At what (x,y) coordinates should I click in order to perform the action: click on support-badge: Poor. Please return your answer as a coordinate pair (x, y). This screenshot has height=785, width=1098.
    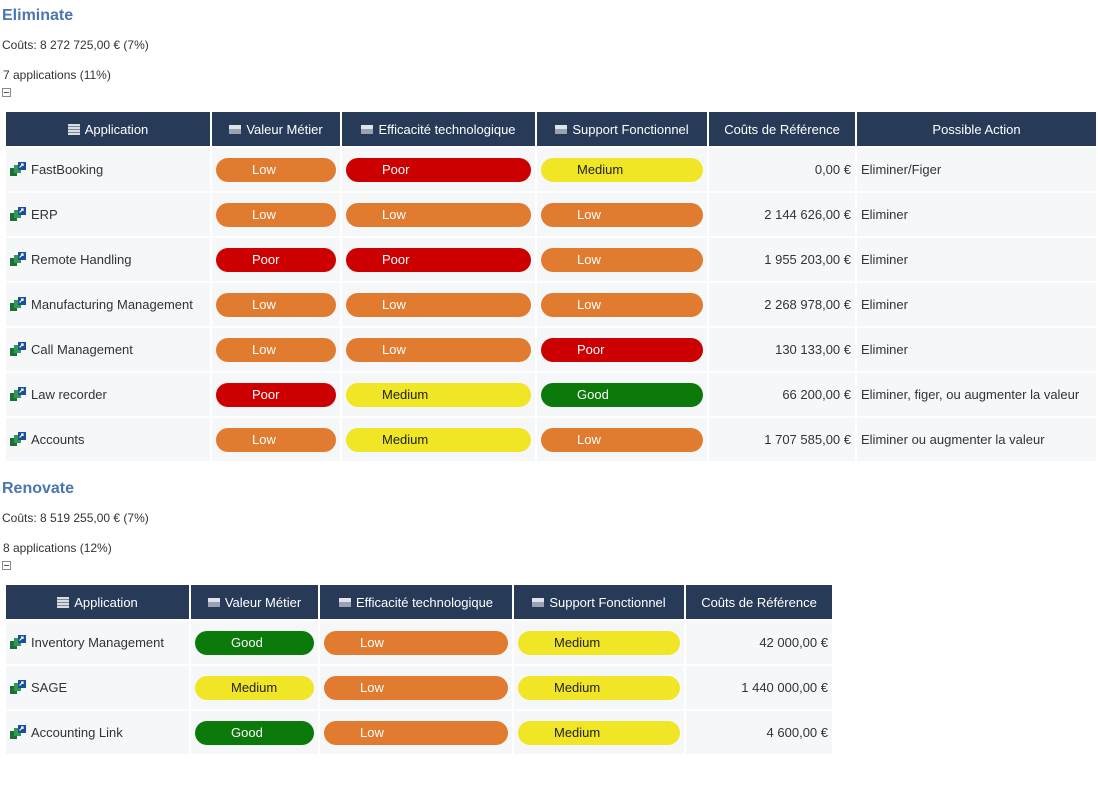
    Looking at the image, I should click on (622, 349).